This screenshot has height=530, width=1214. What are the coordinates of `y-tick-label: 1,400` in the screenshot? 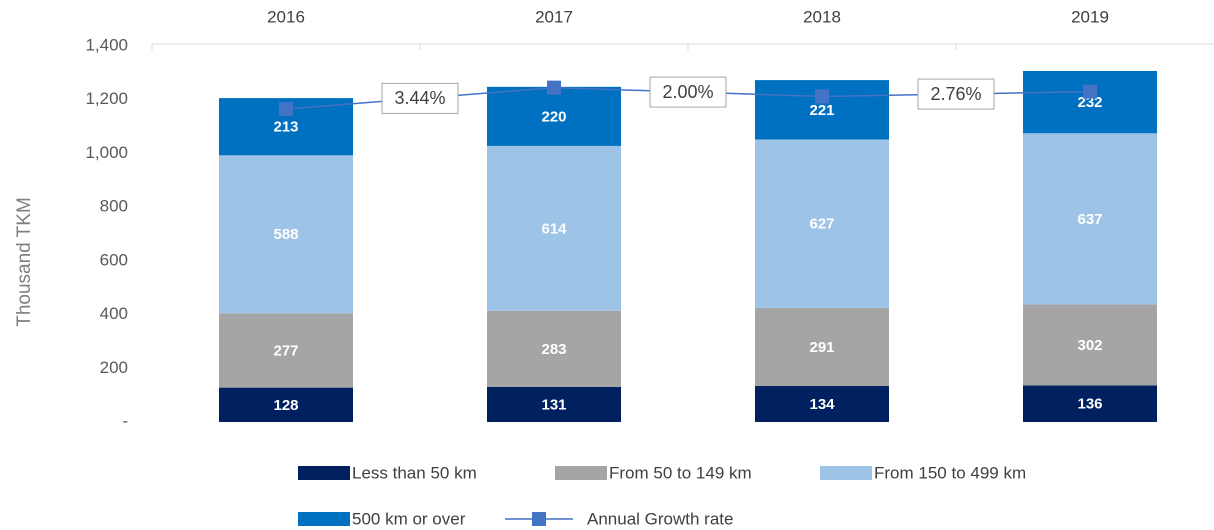 It's located at (106, 44).